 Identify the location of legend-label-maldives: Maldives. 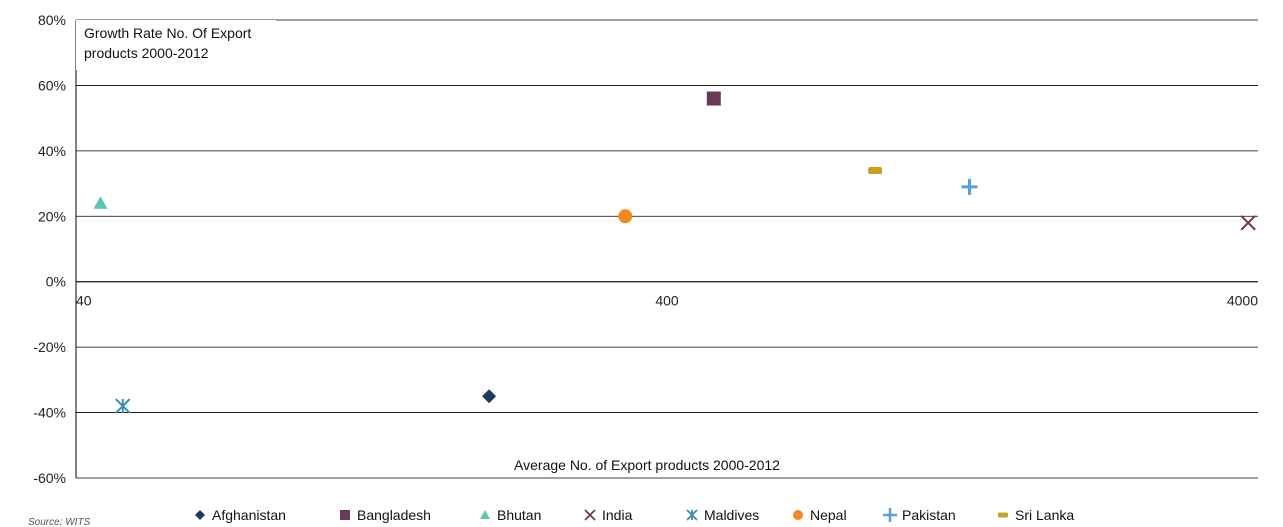
(731, 515).